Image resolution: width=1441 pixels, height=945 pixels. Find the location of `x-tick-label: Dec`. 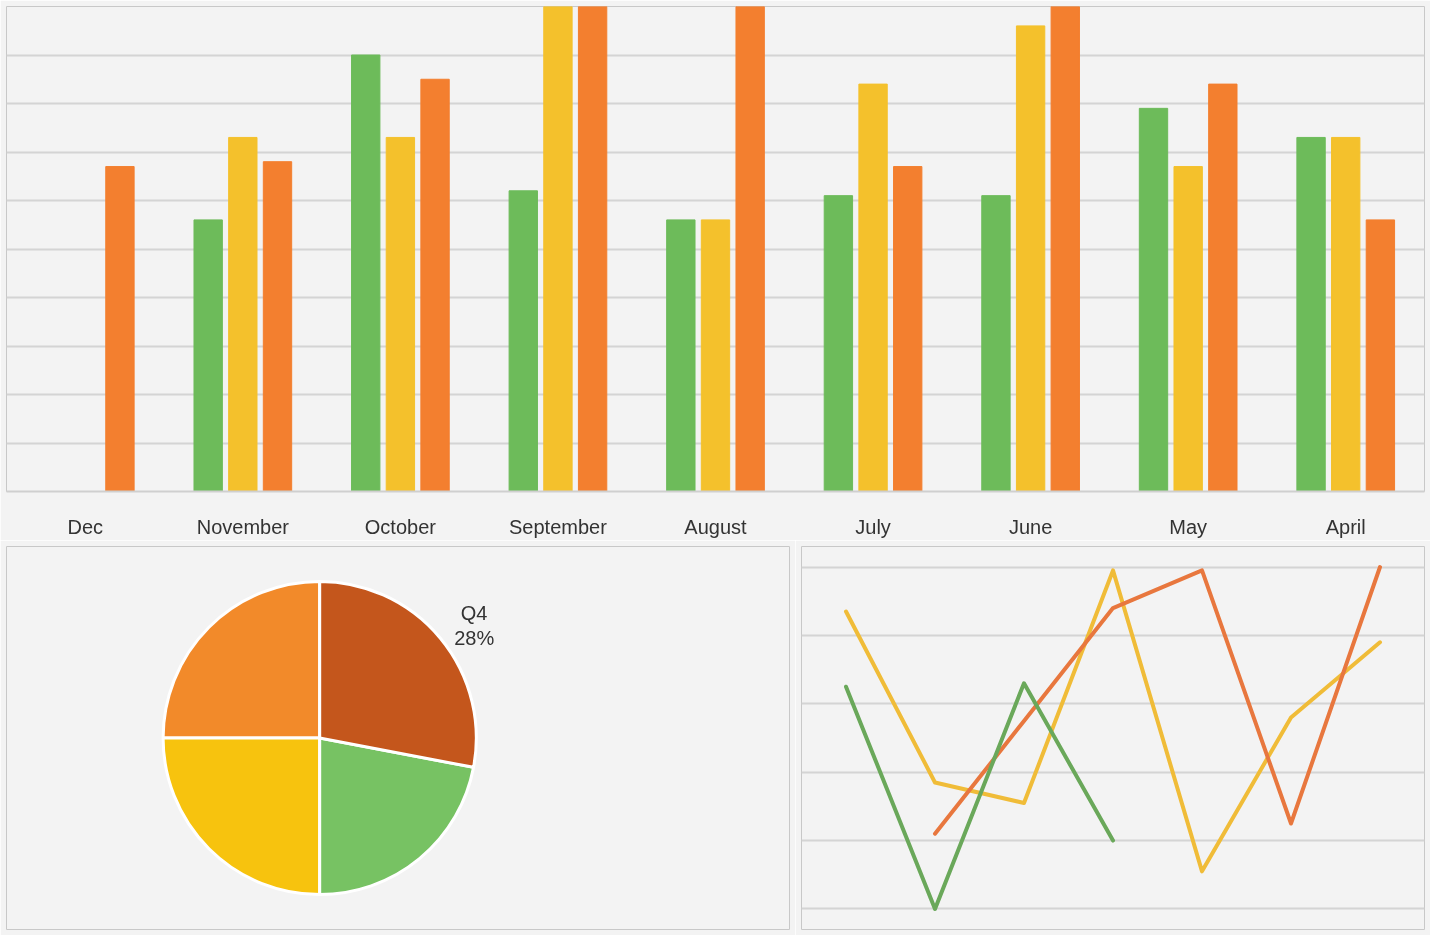

x-tick-label: Dec is located at coordinates (85, 526).